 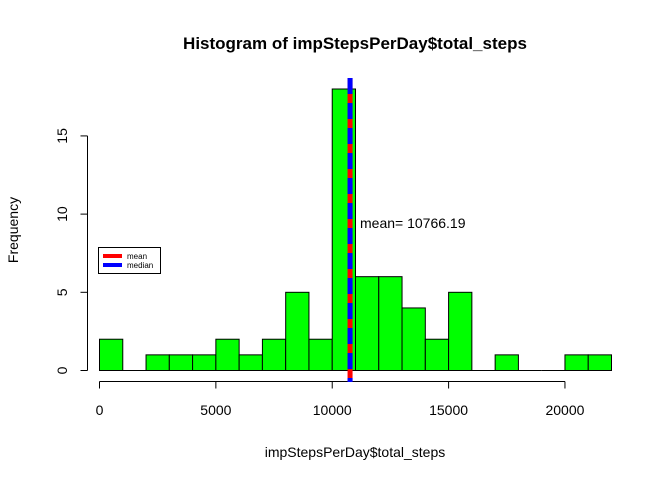 I want to click on x-tick-label: 0, so click(x=100, y=410).